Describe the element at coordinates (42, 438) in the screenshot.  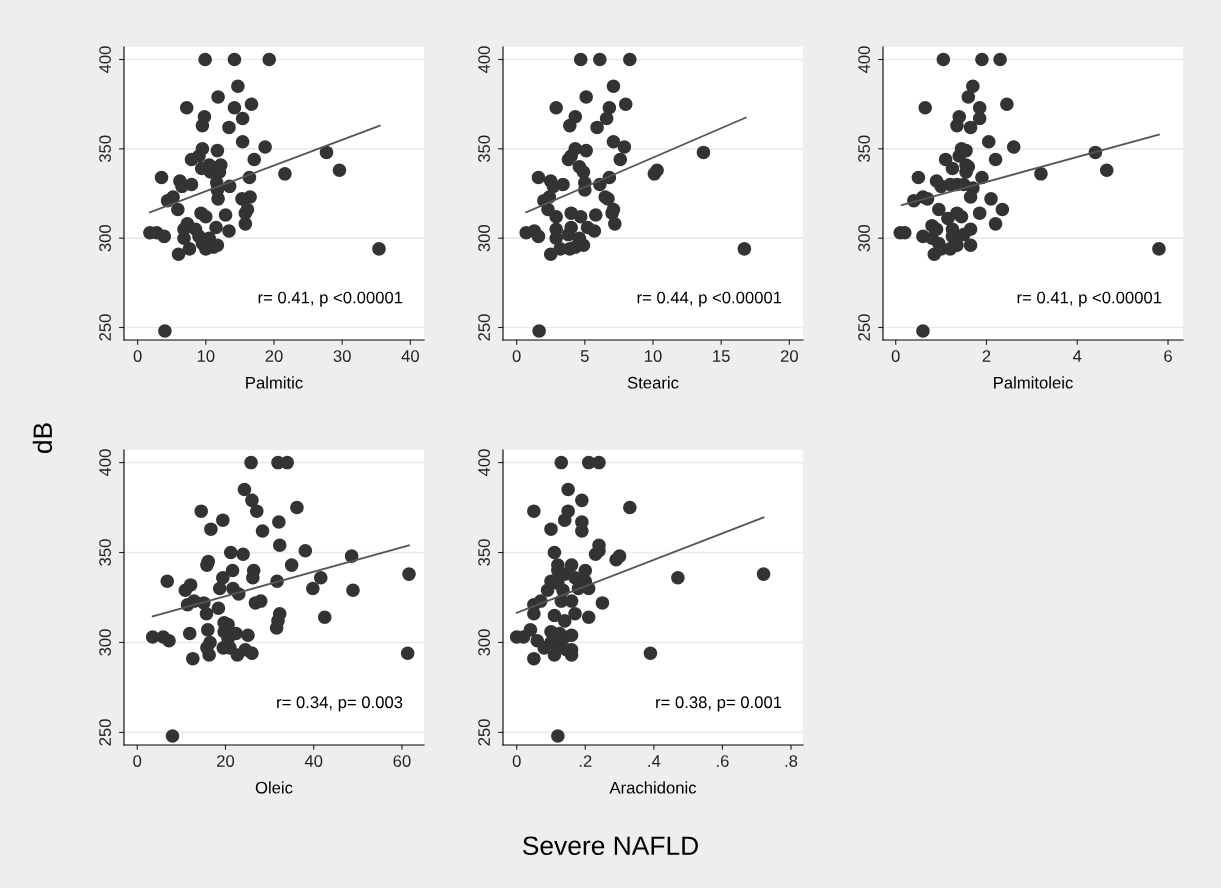
I see `y-axis-title: dB` at that location.